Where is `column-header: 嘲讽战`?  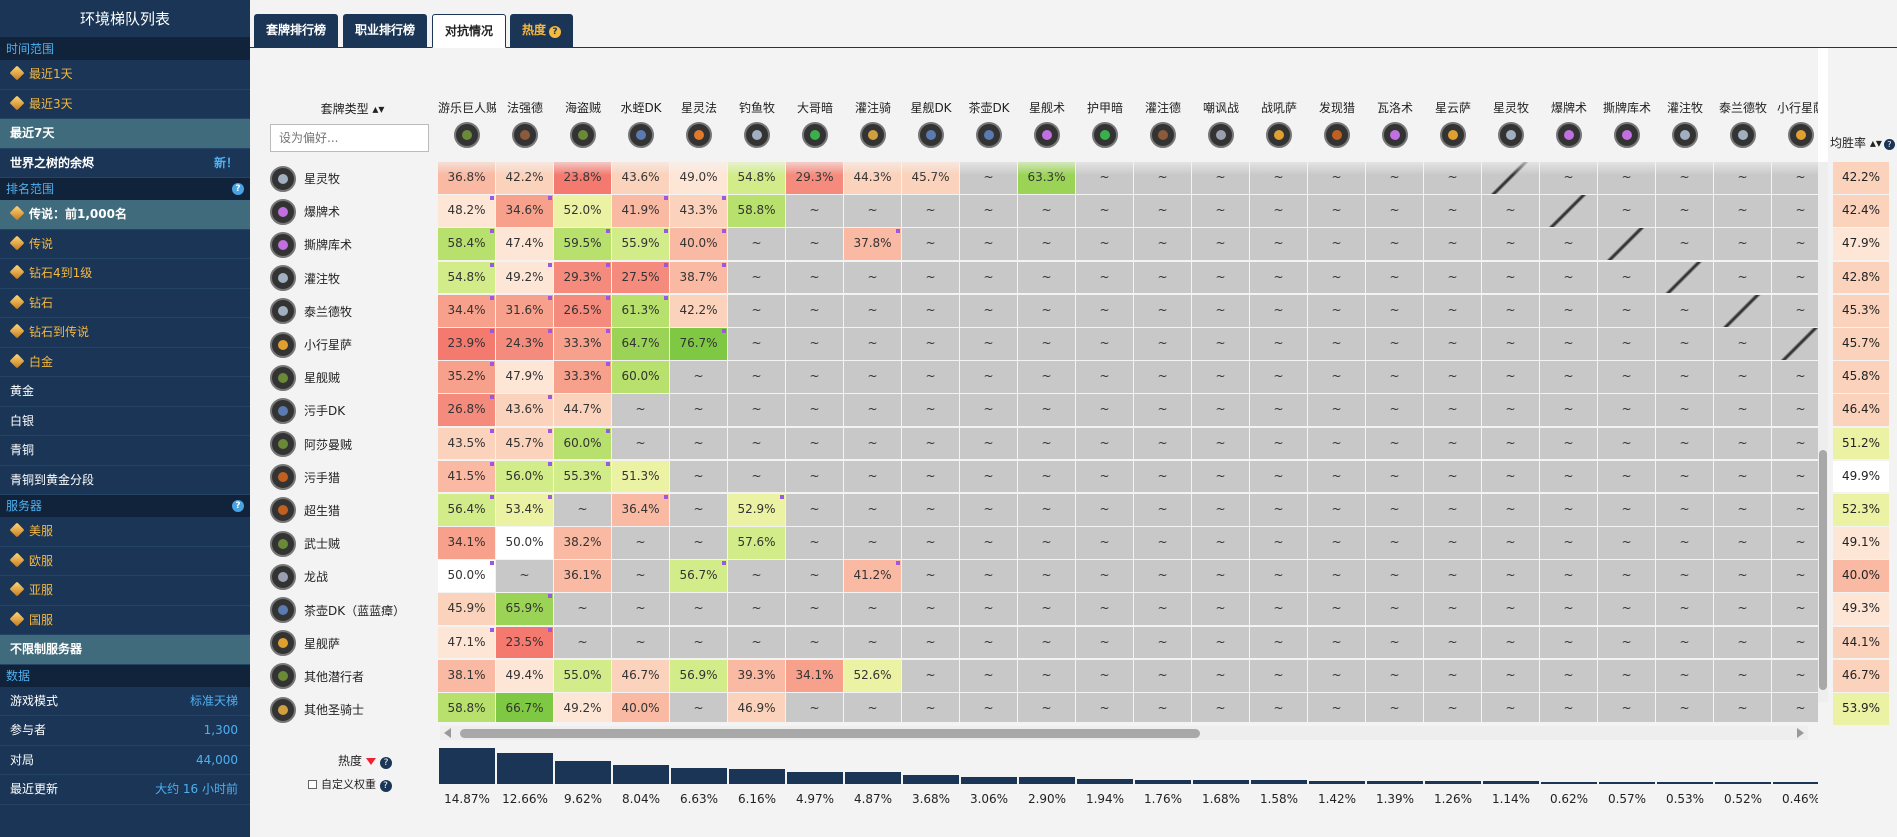 column-header: 嘲讽战 is located at coordinates (1221, 124).